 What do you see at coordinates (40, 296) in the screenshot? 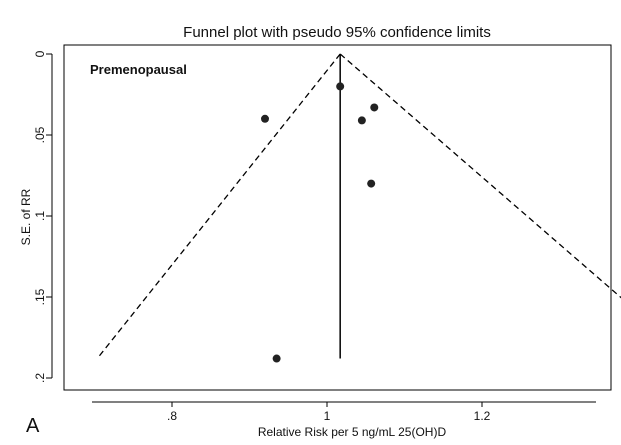
I see `y-tick-label: .15` at bounding box center [40, 296].